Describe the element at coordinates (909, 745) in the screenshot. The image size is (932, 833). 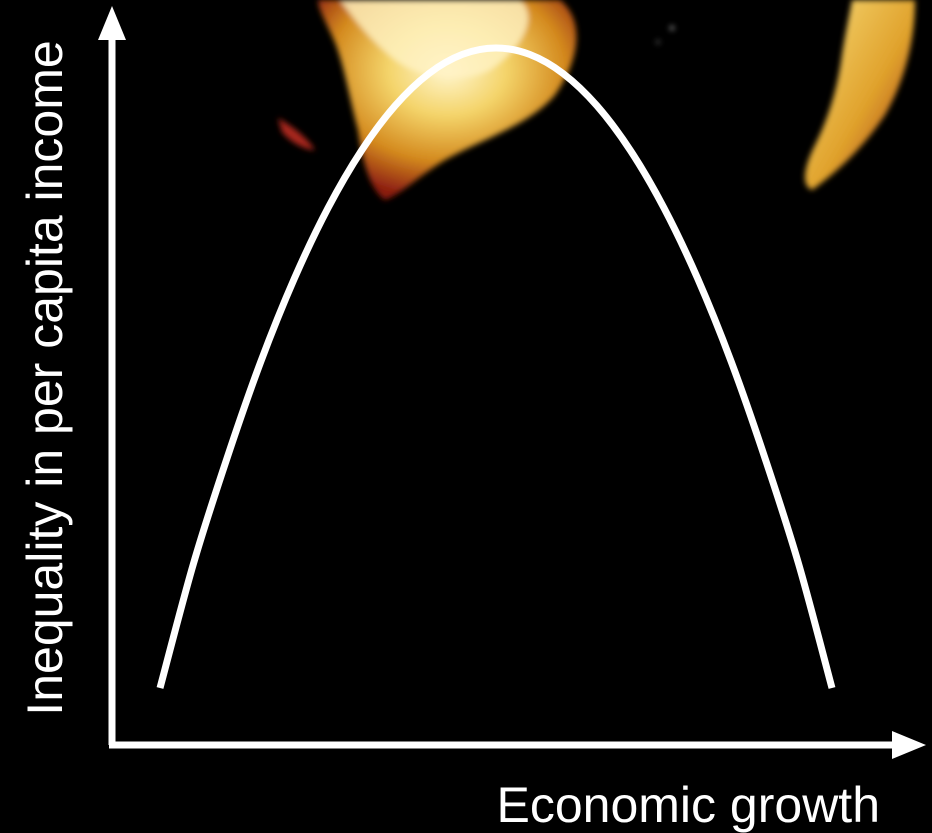
I see `x-axis-arrowhead` at that location.